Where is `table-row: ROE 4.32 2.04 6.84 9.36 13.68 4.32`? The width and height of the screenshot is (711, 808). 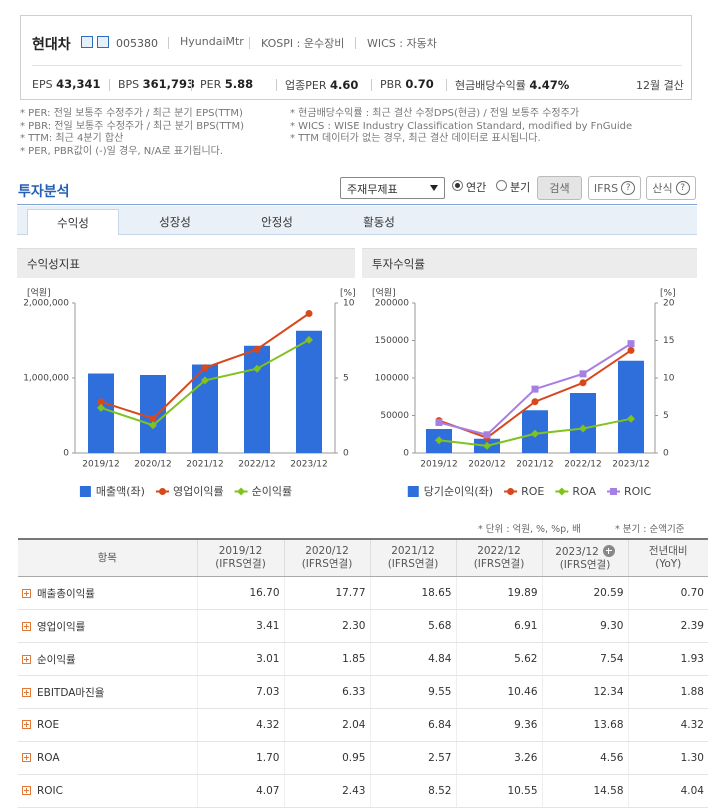
table-row: ROE 4.32 2.04 6.84 9.36 13.68 4.32 is located at coordinates (363, 725).